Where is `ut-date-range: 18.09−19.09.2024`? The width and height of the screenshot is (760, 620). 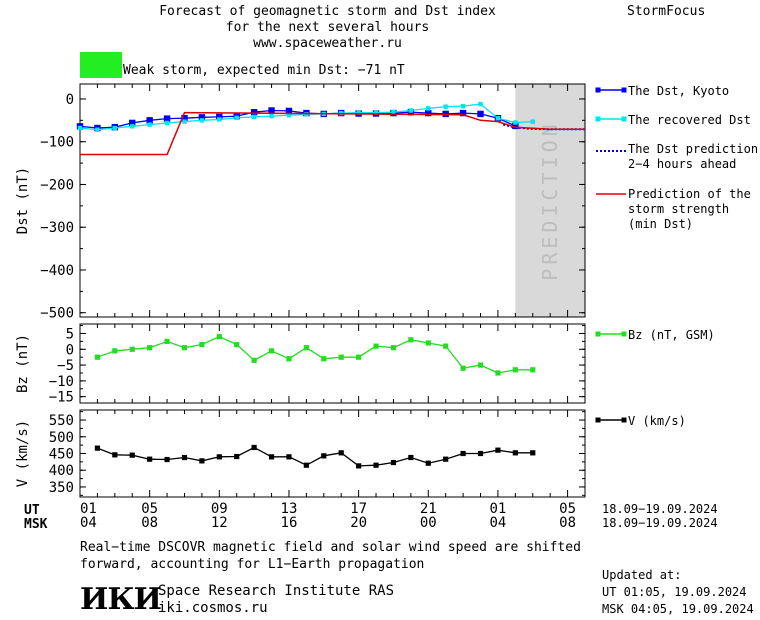
ut-date-range: 18.09−19.09.2024 is located at coordinates (660, 509).